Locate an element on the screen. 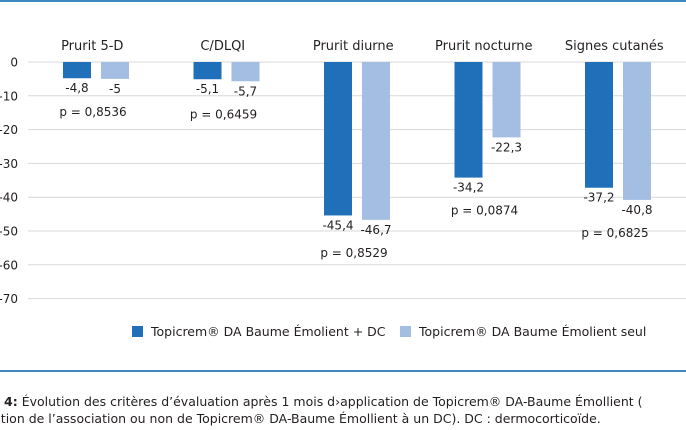 The height and width of the screenshot is (430, 686). category-label: C/DLQI is located at coordinates (222, 46).